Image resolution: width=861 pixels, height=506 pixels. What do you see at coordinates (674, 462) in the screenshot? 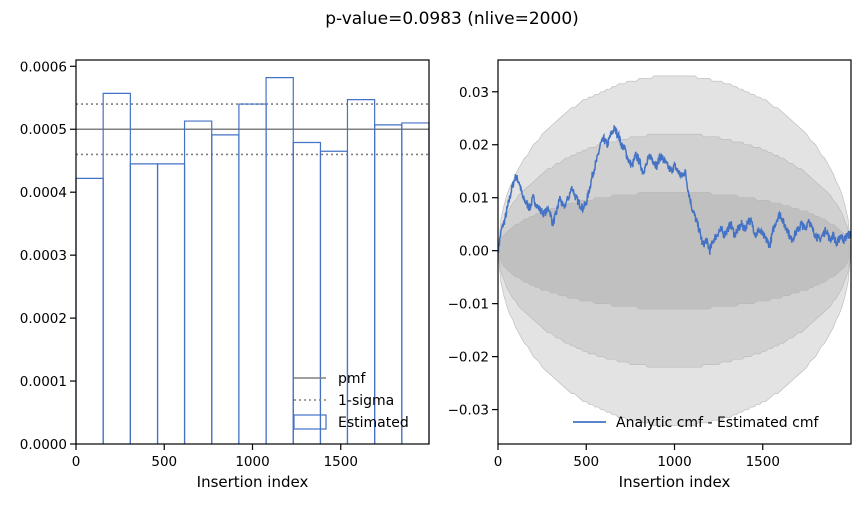
I see `right-x-tick-label: 1000` at bounding box center [674, 462].